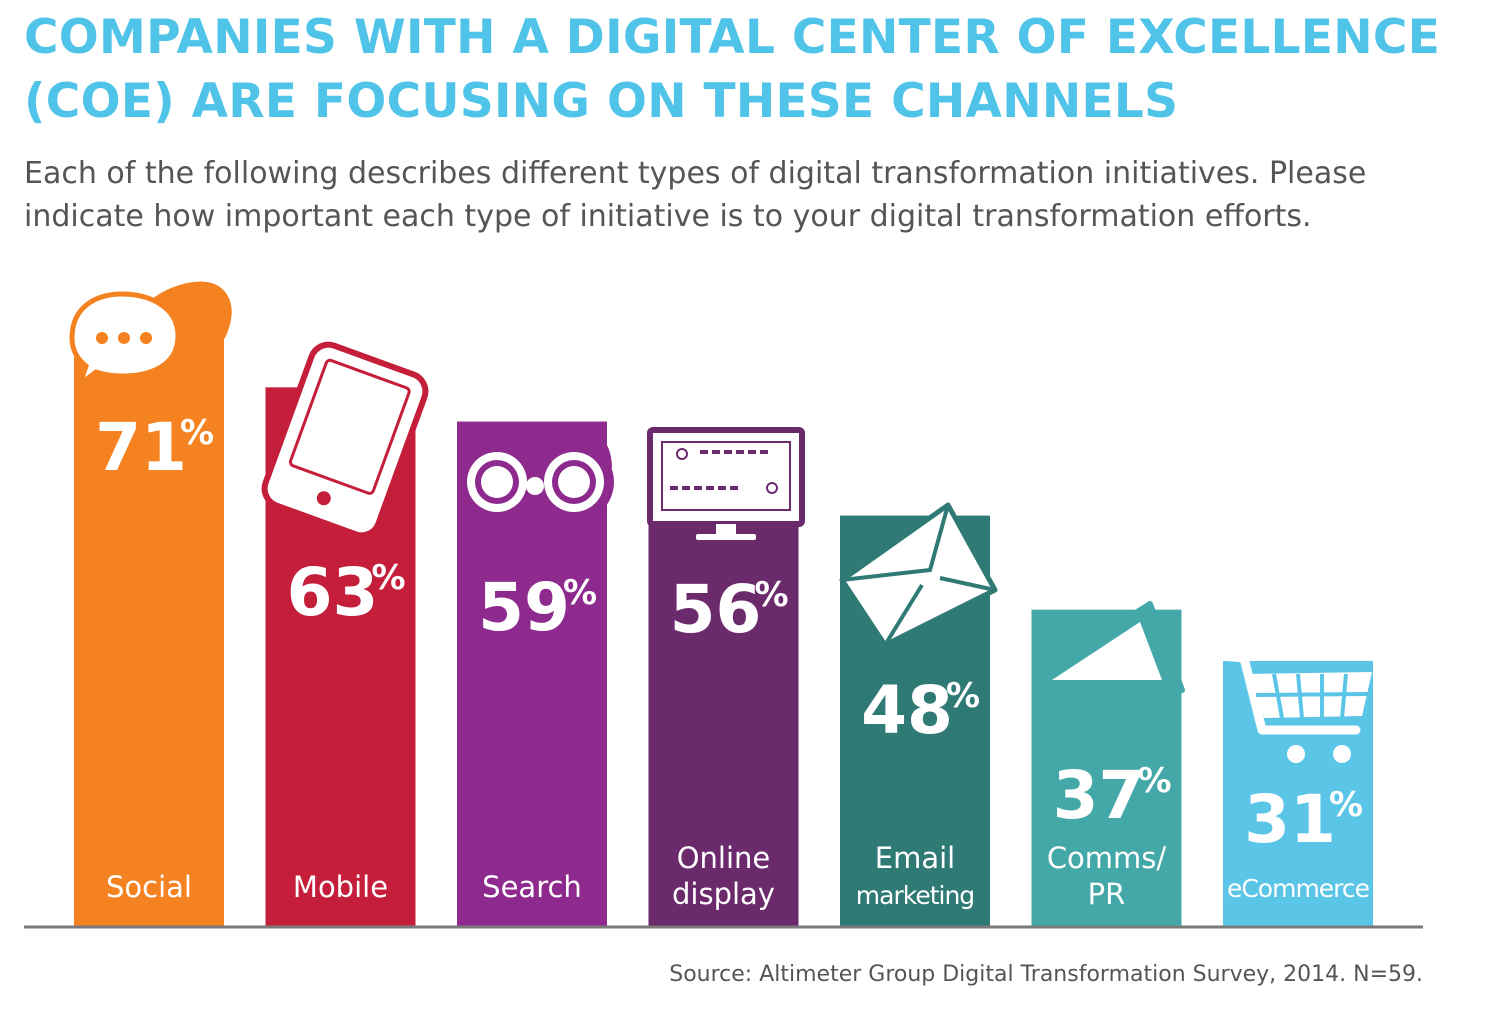  Describe the element at coordinates (345, 634) in the screenshot. I see `bar-group: 63% Mobile` at that location.